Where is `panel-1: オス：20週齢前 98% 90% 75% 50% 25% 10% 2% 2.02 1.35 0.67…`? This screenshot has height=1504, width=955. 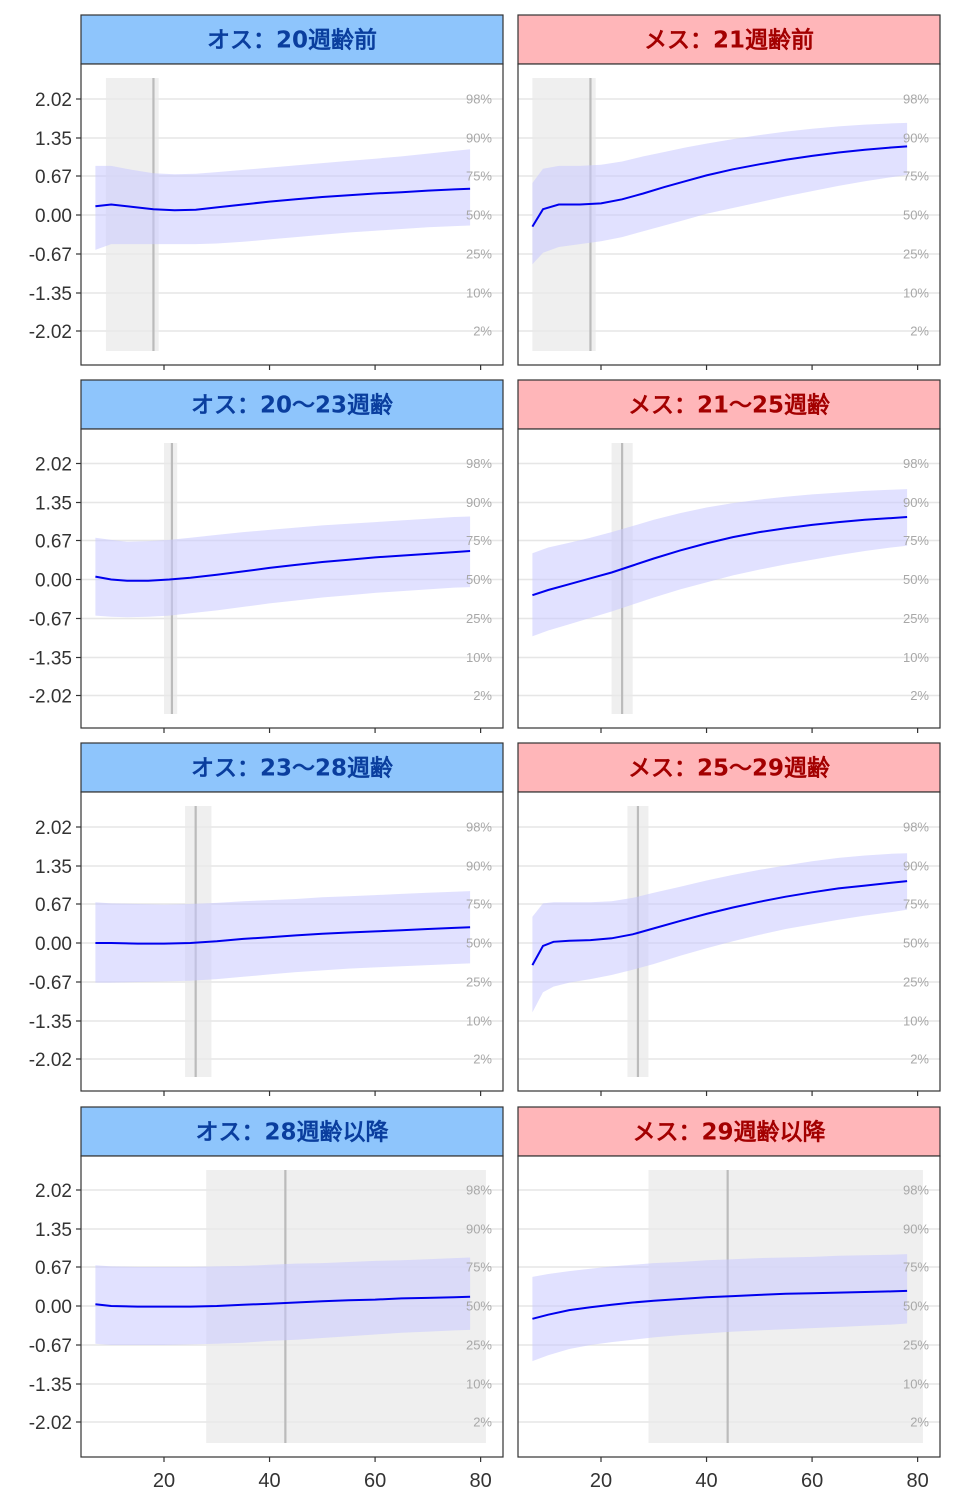
panel-1: オス：20週齢前 98% 90% 75% 50% 25% 10% 2% 2.02 1.35 0.67… is located at coordinates (266, 192).